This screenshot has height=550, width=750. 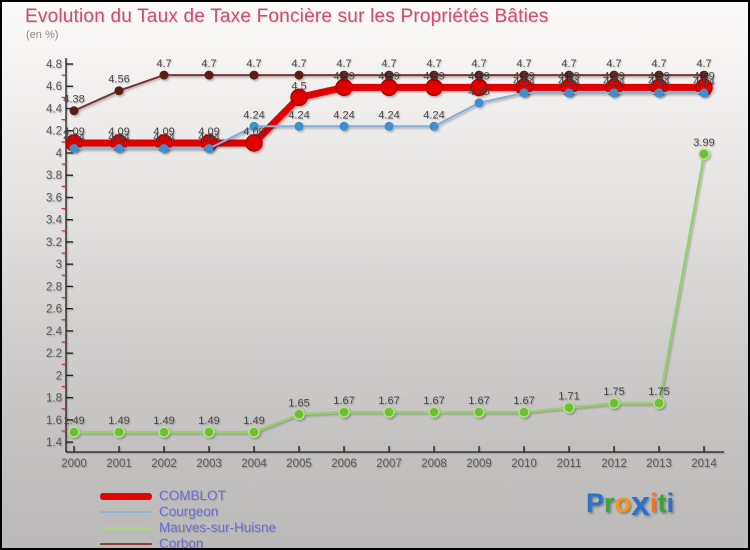 What do you see at coordinates (54, 354) in the screenshot?
I see `y-tick-label: 2.2` at bounding box center [54, 354].